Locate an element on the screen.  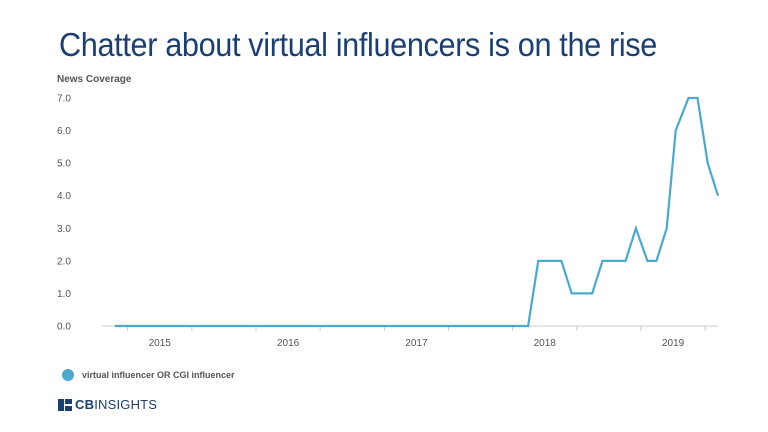
cb-insights-logo-icon is located at coordinates (65, 404).